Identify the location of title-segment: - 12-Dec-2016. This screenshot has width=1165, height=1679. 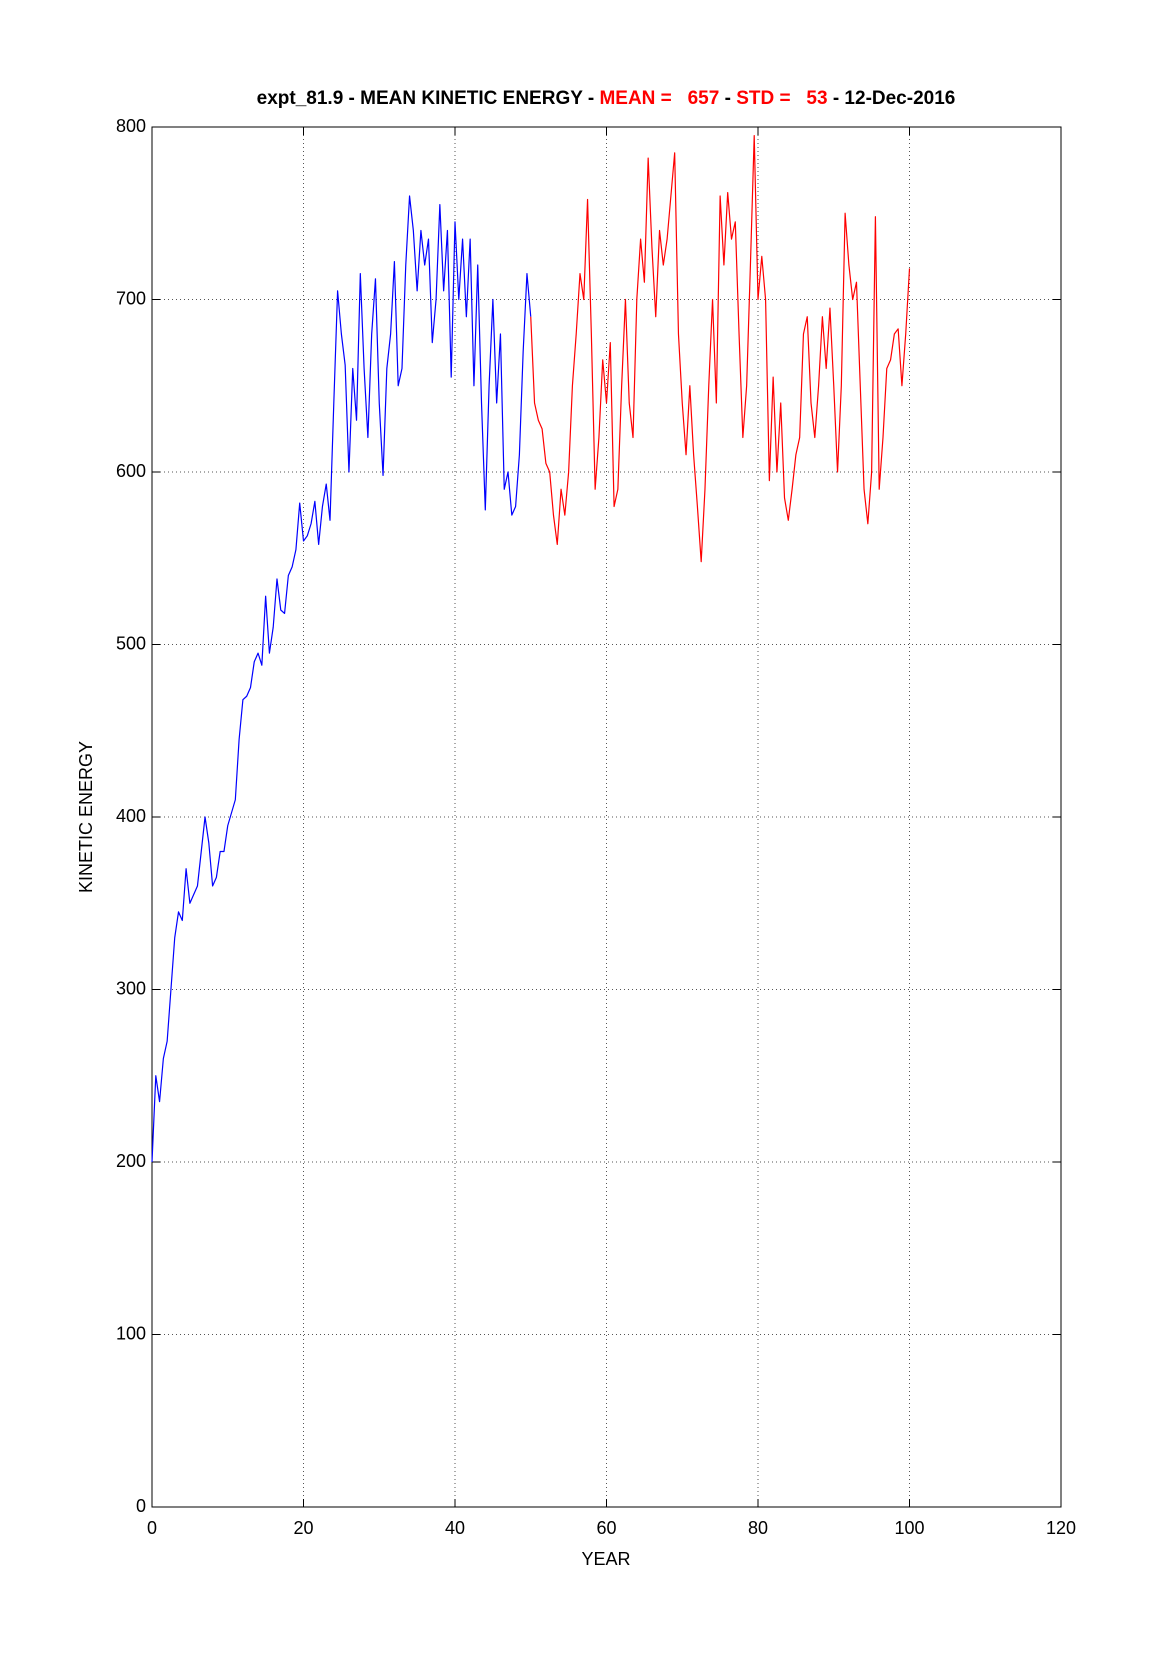
(892, 98).